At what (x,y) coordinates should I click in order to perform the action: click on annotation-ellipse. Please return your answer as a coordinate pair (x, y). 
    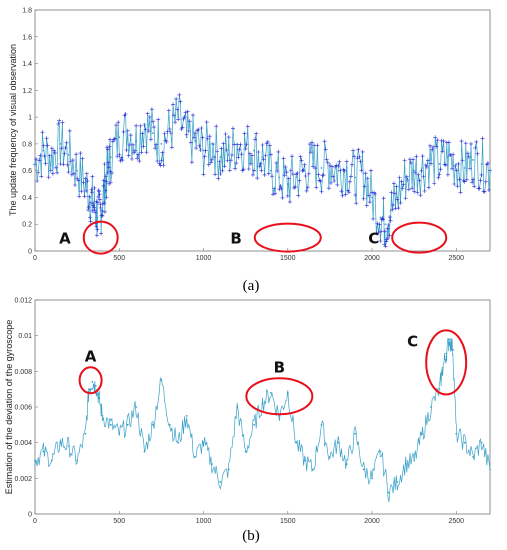
    Looking at the image, I should click on (90, 380).